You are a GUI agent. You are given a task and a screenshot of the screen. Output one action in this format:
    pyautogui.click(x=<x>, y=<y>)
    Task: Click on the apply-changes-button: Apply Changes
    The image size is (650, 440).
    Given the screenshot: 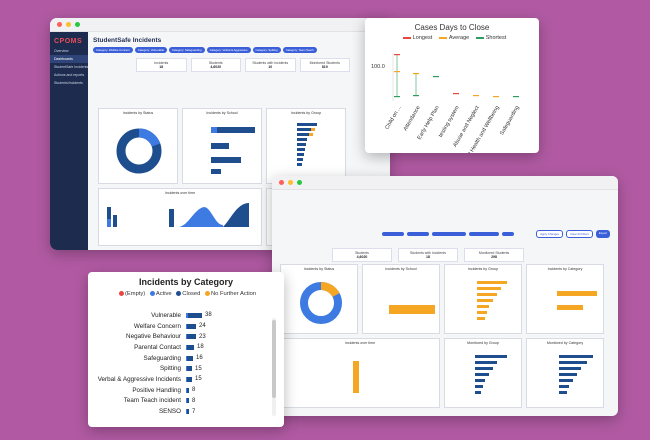 What is the action you would take?
    pyautogui.click(x=550, y=234)
    